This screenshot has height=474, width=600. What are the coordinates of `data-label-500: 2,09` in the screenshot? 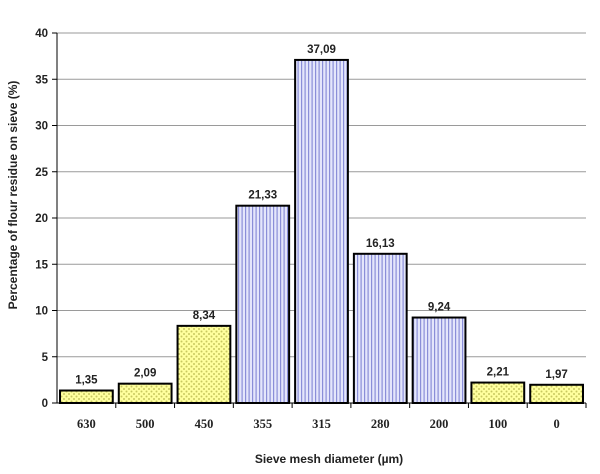 It's located at (145, 374).